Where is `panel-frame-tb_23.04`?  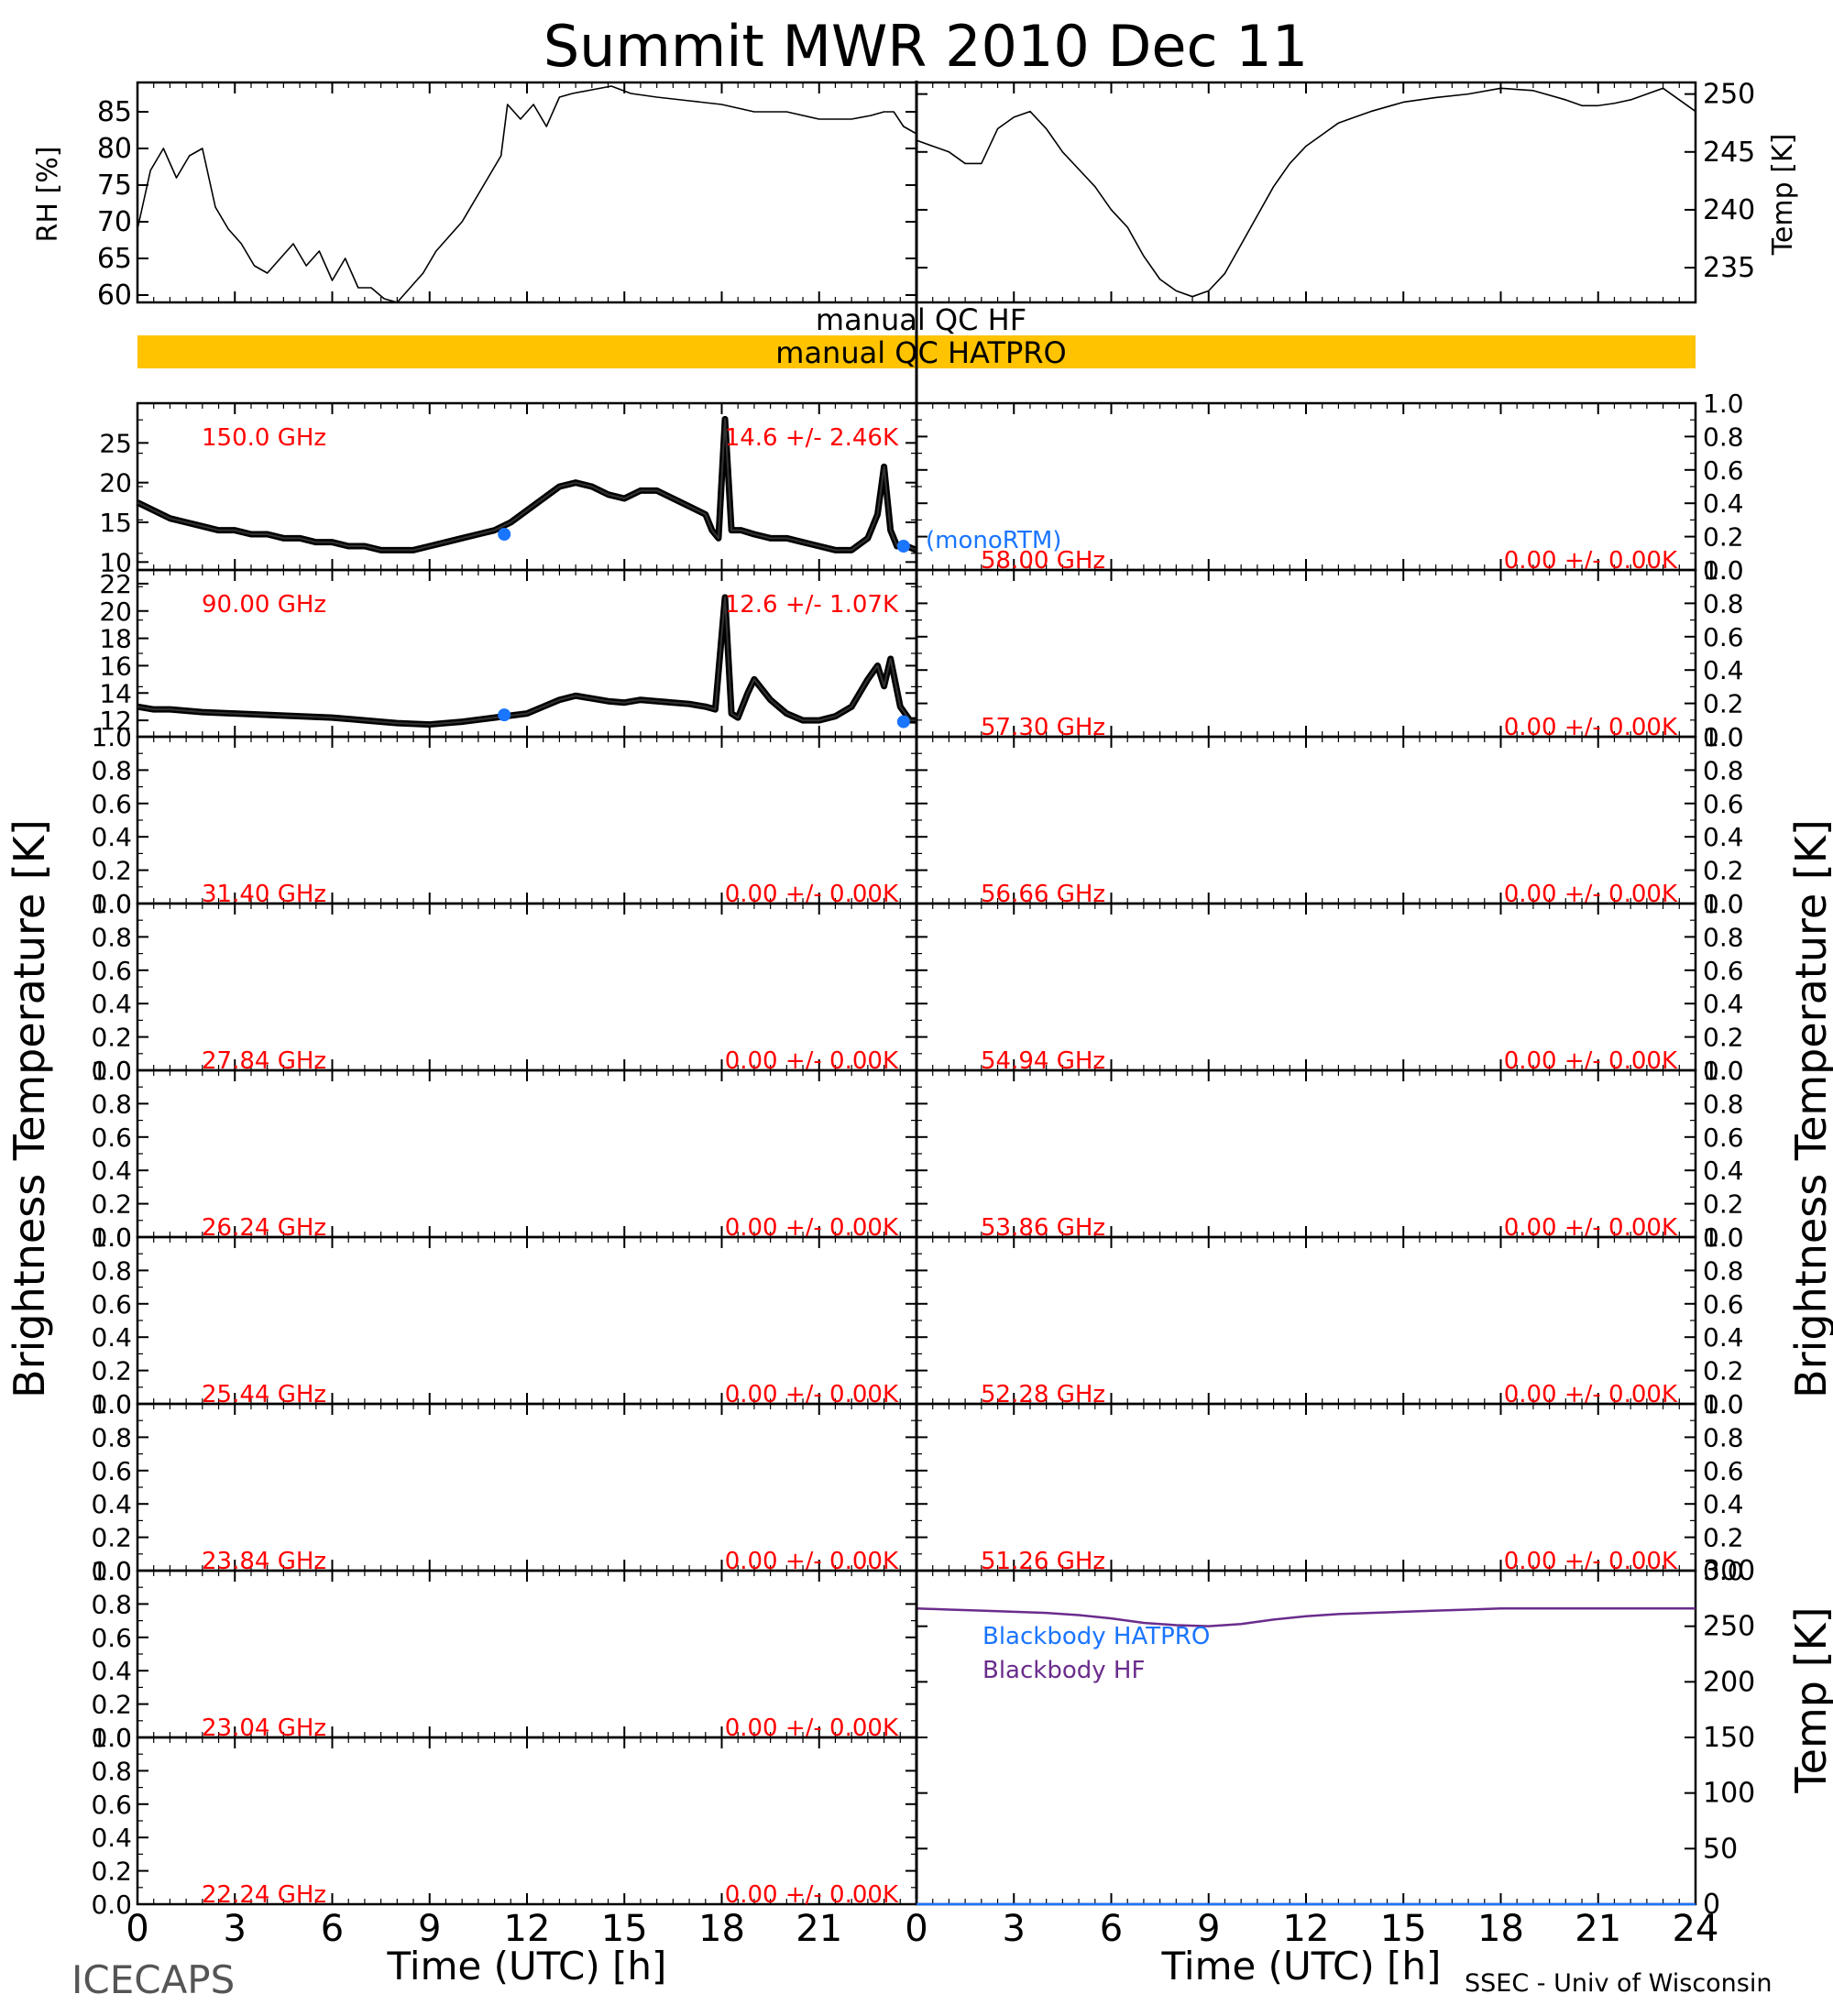
panel-frame-tb_23.04 is located at coordinates (527, 1654).